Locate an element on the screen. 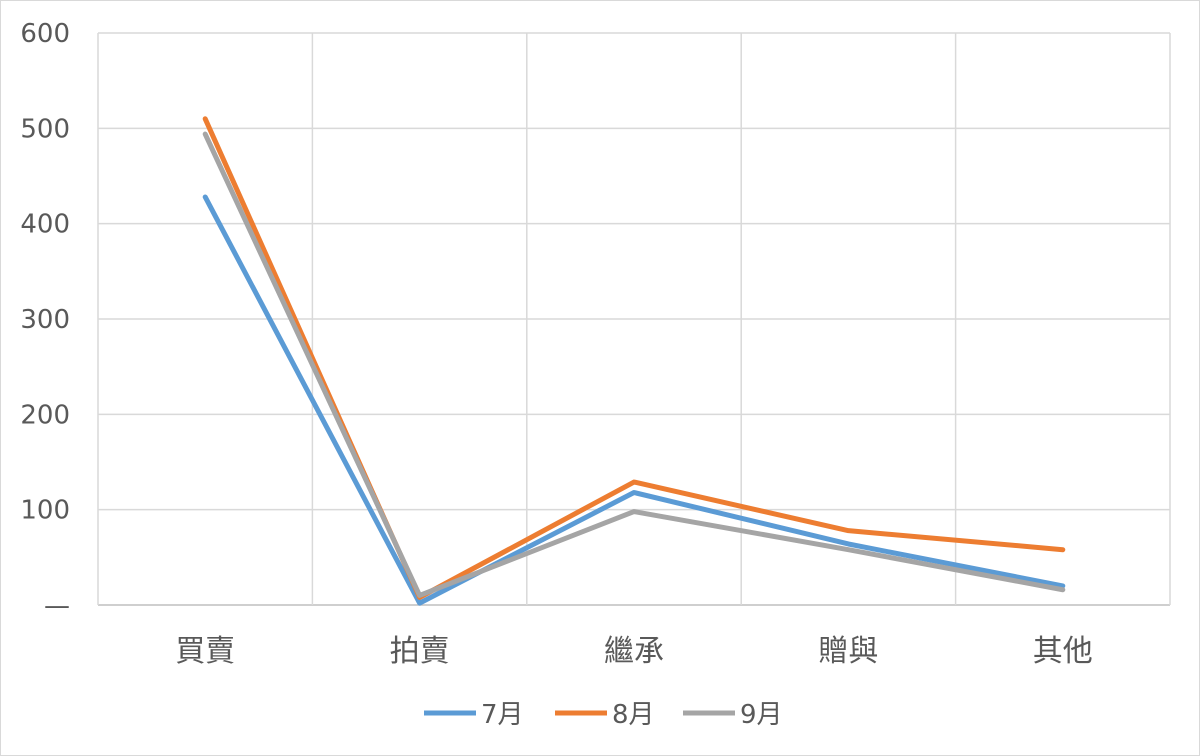 The image size is (1200, 756). y-tick-label: 300 is located at coordinates (45, 320).